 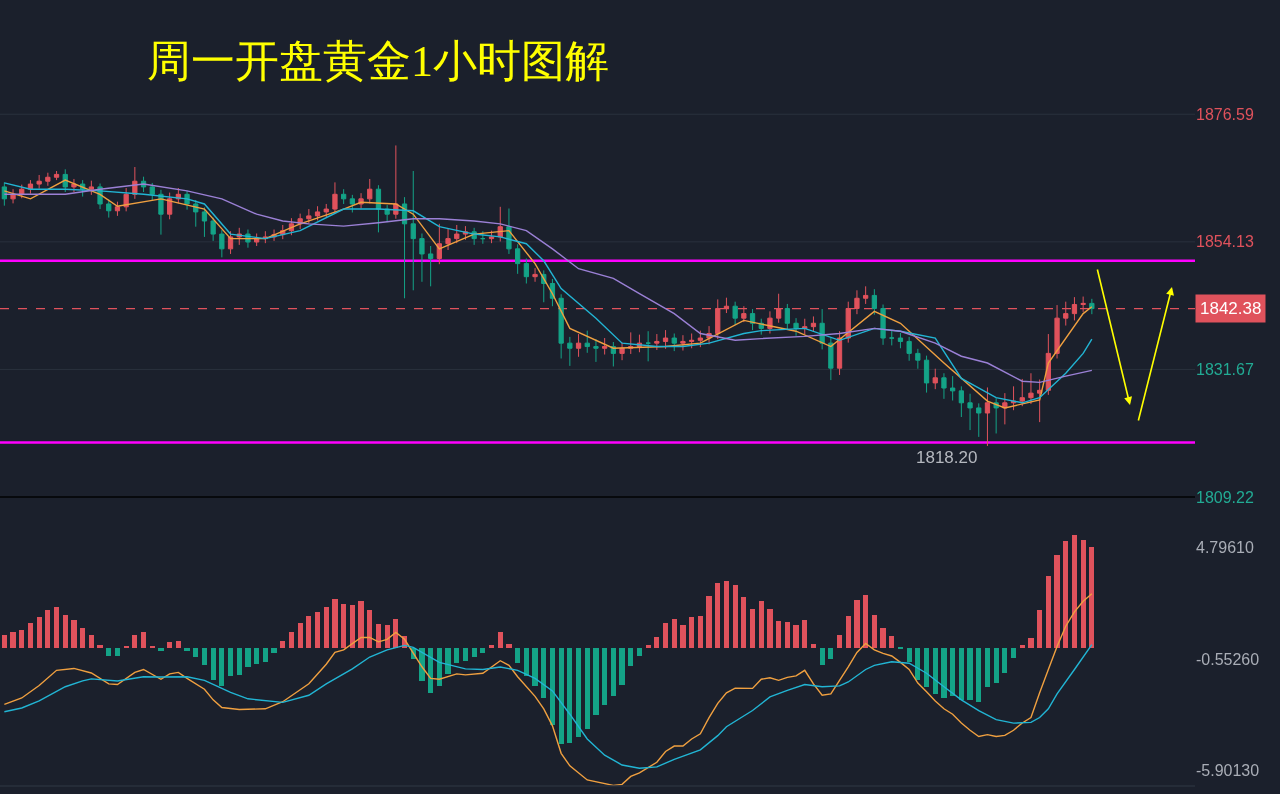 What do you see at coordinates (548, 707) in the screenshot?
I see `line-series` at bounding box center [548, 707].